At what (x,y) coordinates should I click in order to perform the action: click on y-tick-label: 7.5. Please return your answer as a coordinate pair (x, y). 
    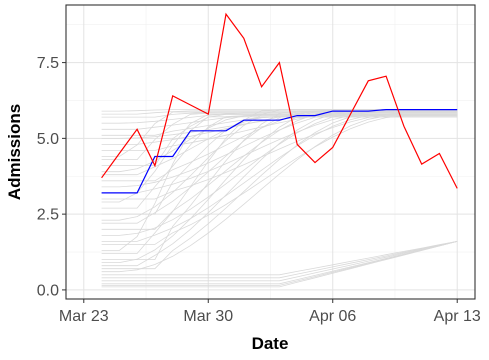
    Looking at the image, I should click on (48, 63).